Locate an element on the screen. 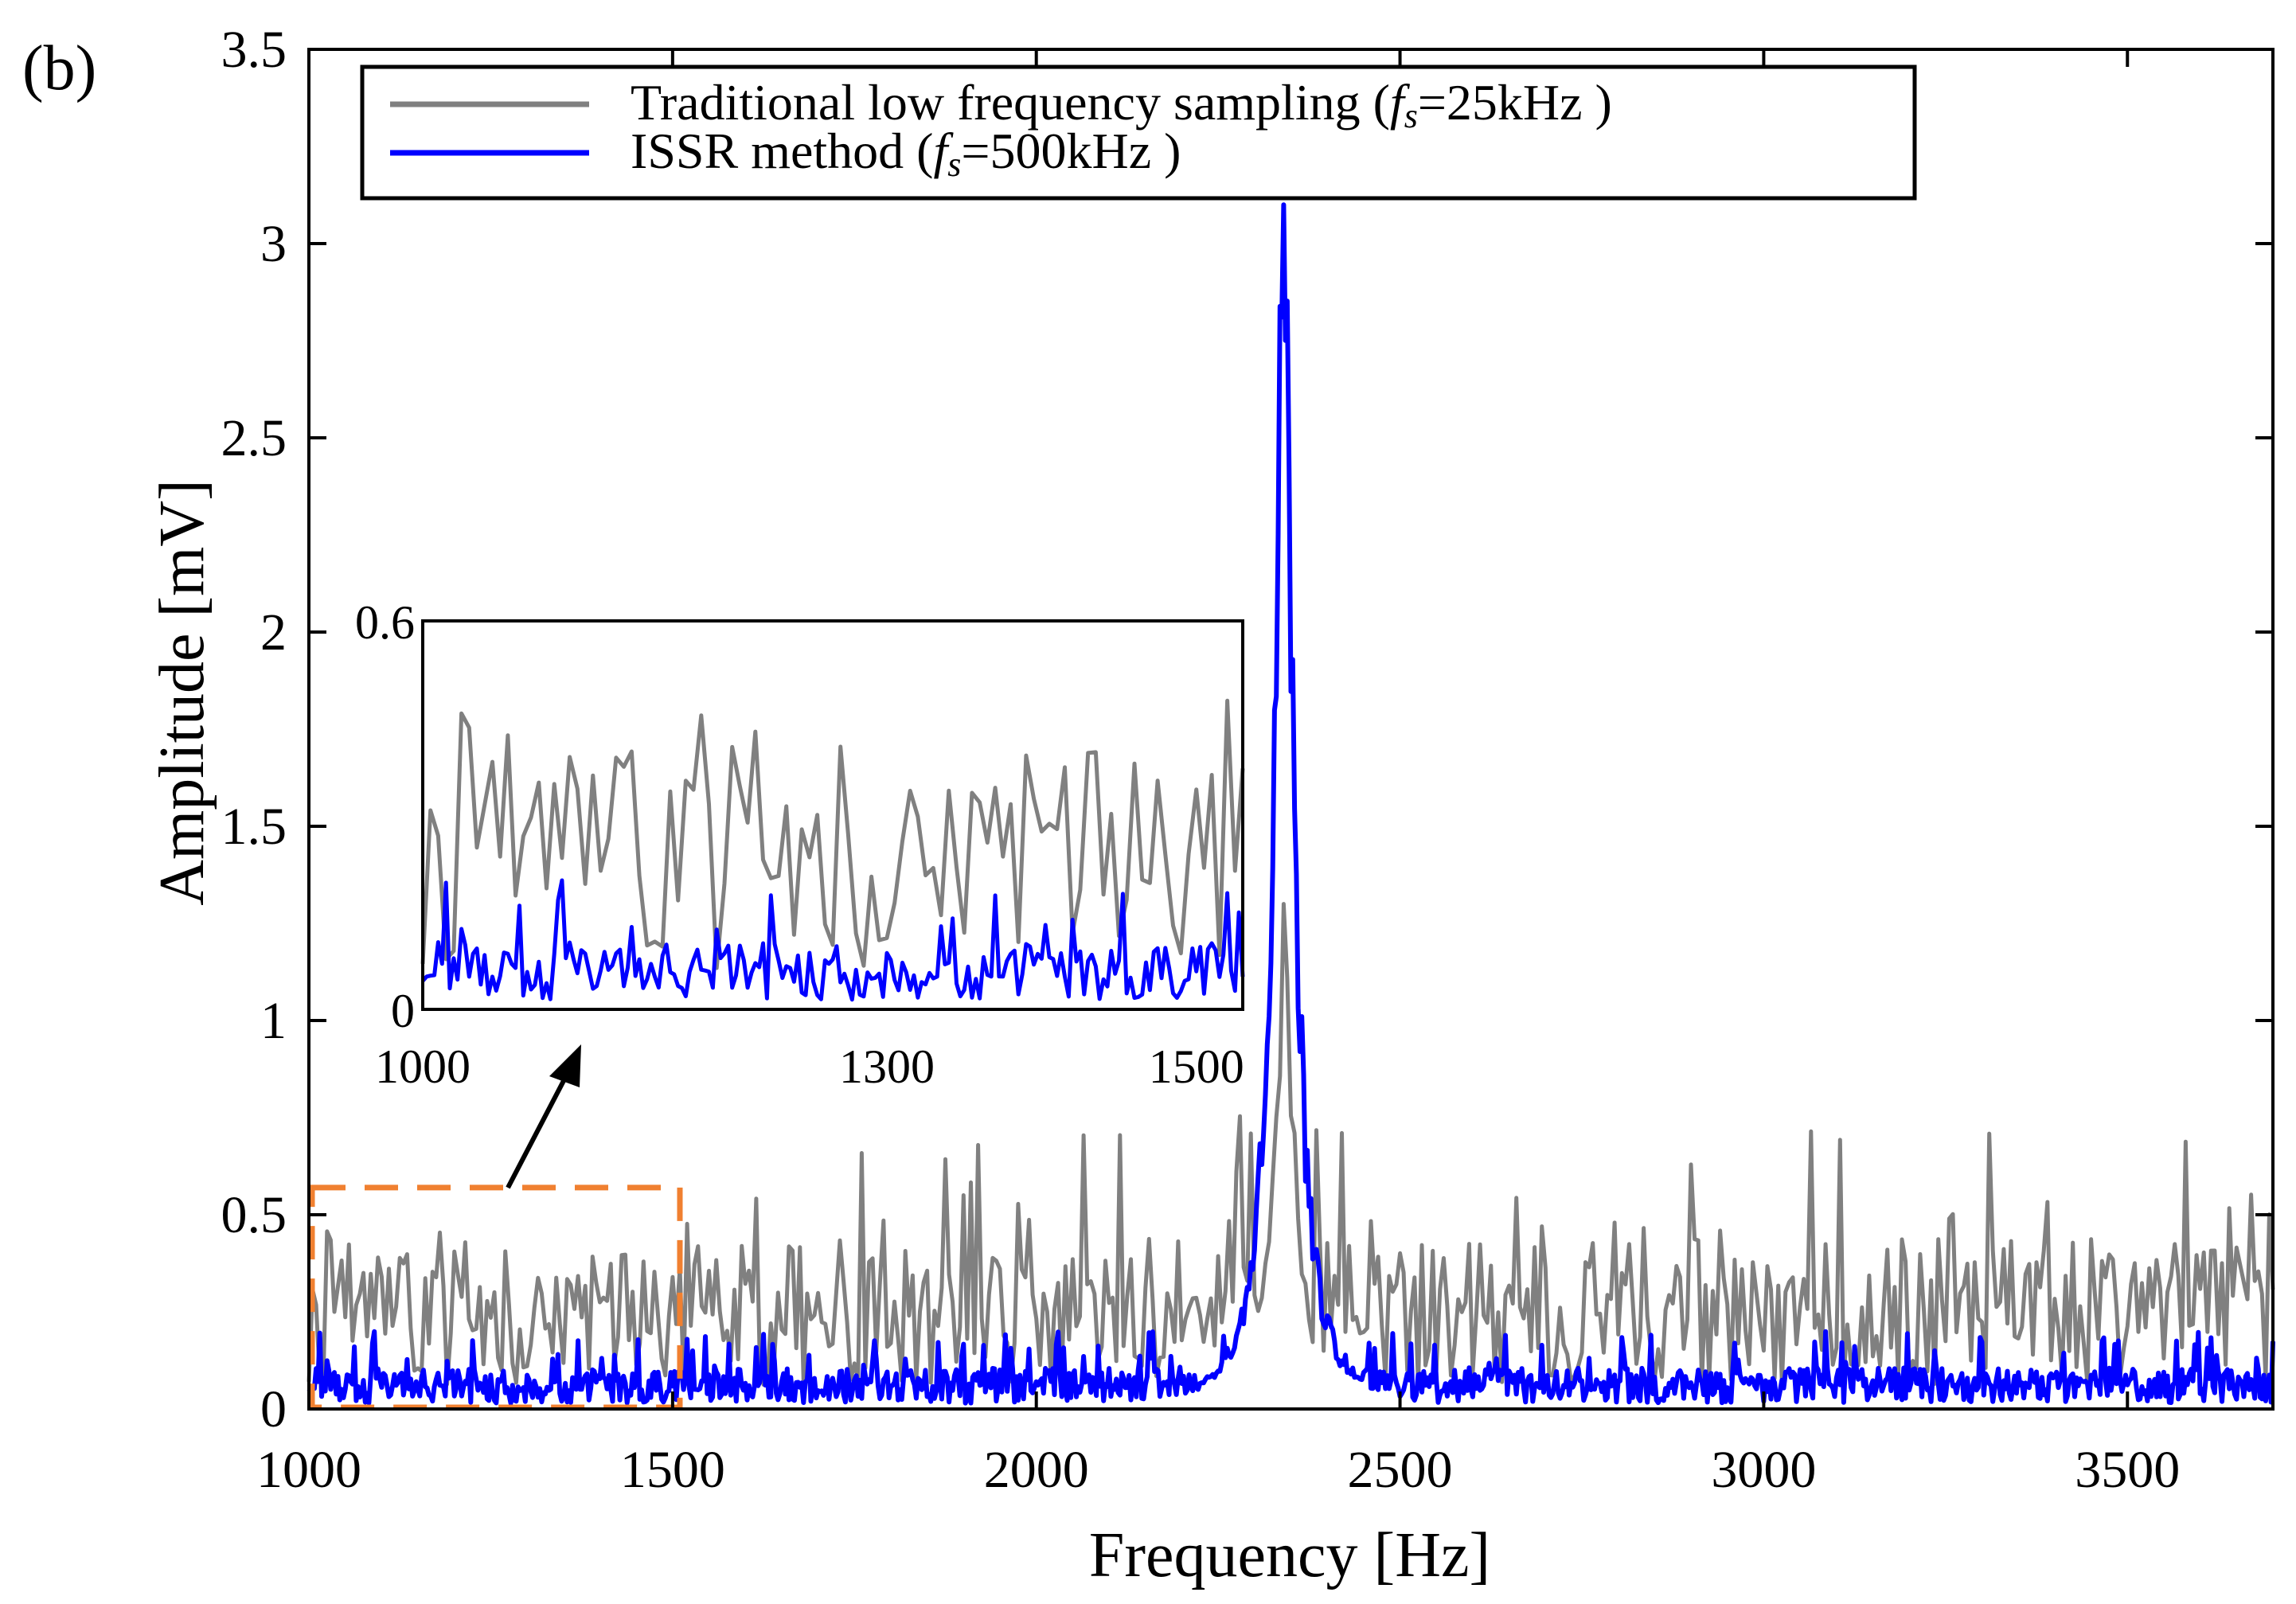  inset: 1000 1300 1500 0 0.6 is located at coordinates (800, 844).